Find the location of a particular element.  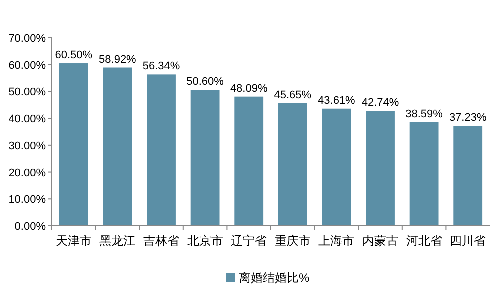

y-tick-label: 70.00% is located at coordinates (27, 39).